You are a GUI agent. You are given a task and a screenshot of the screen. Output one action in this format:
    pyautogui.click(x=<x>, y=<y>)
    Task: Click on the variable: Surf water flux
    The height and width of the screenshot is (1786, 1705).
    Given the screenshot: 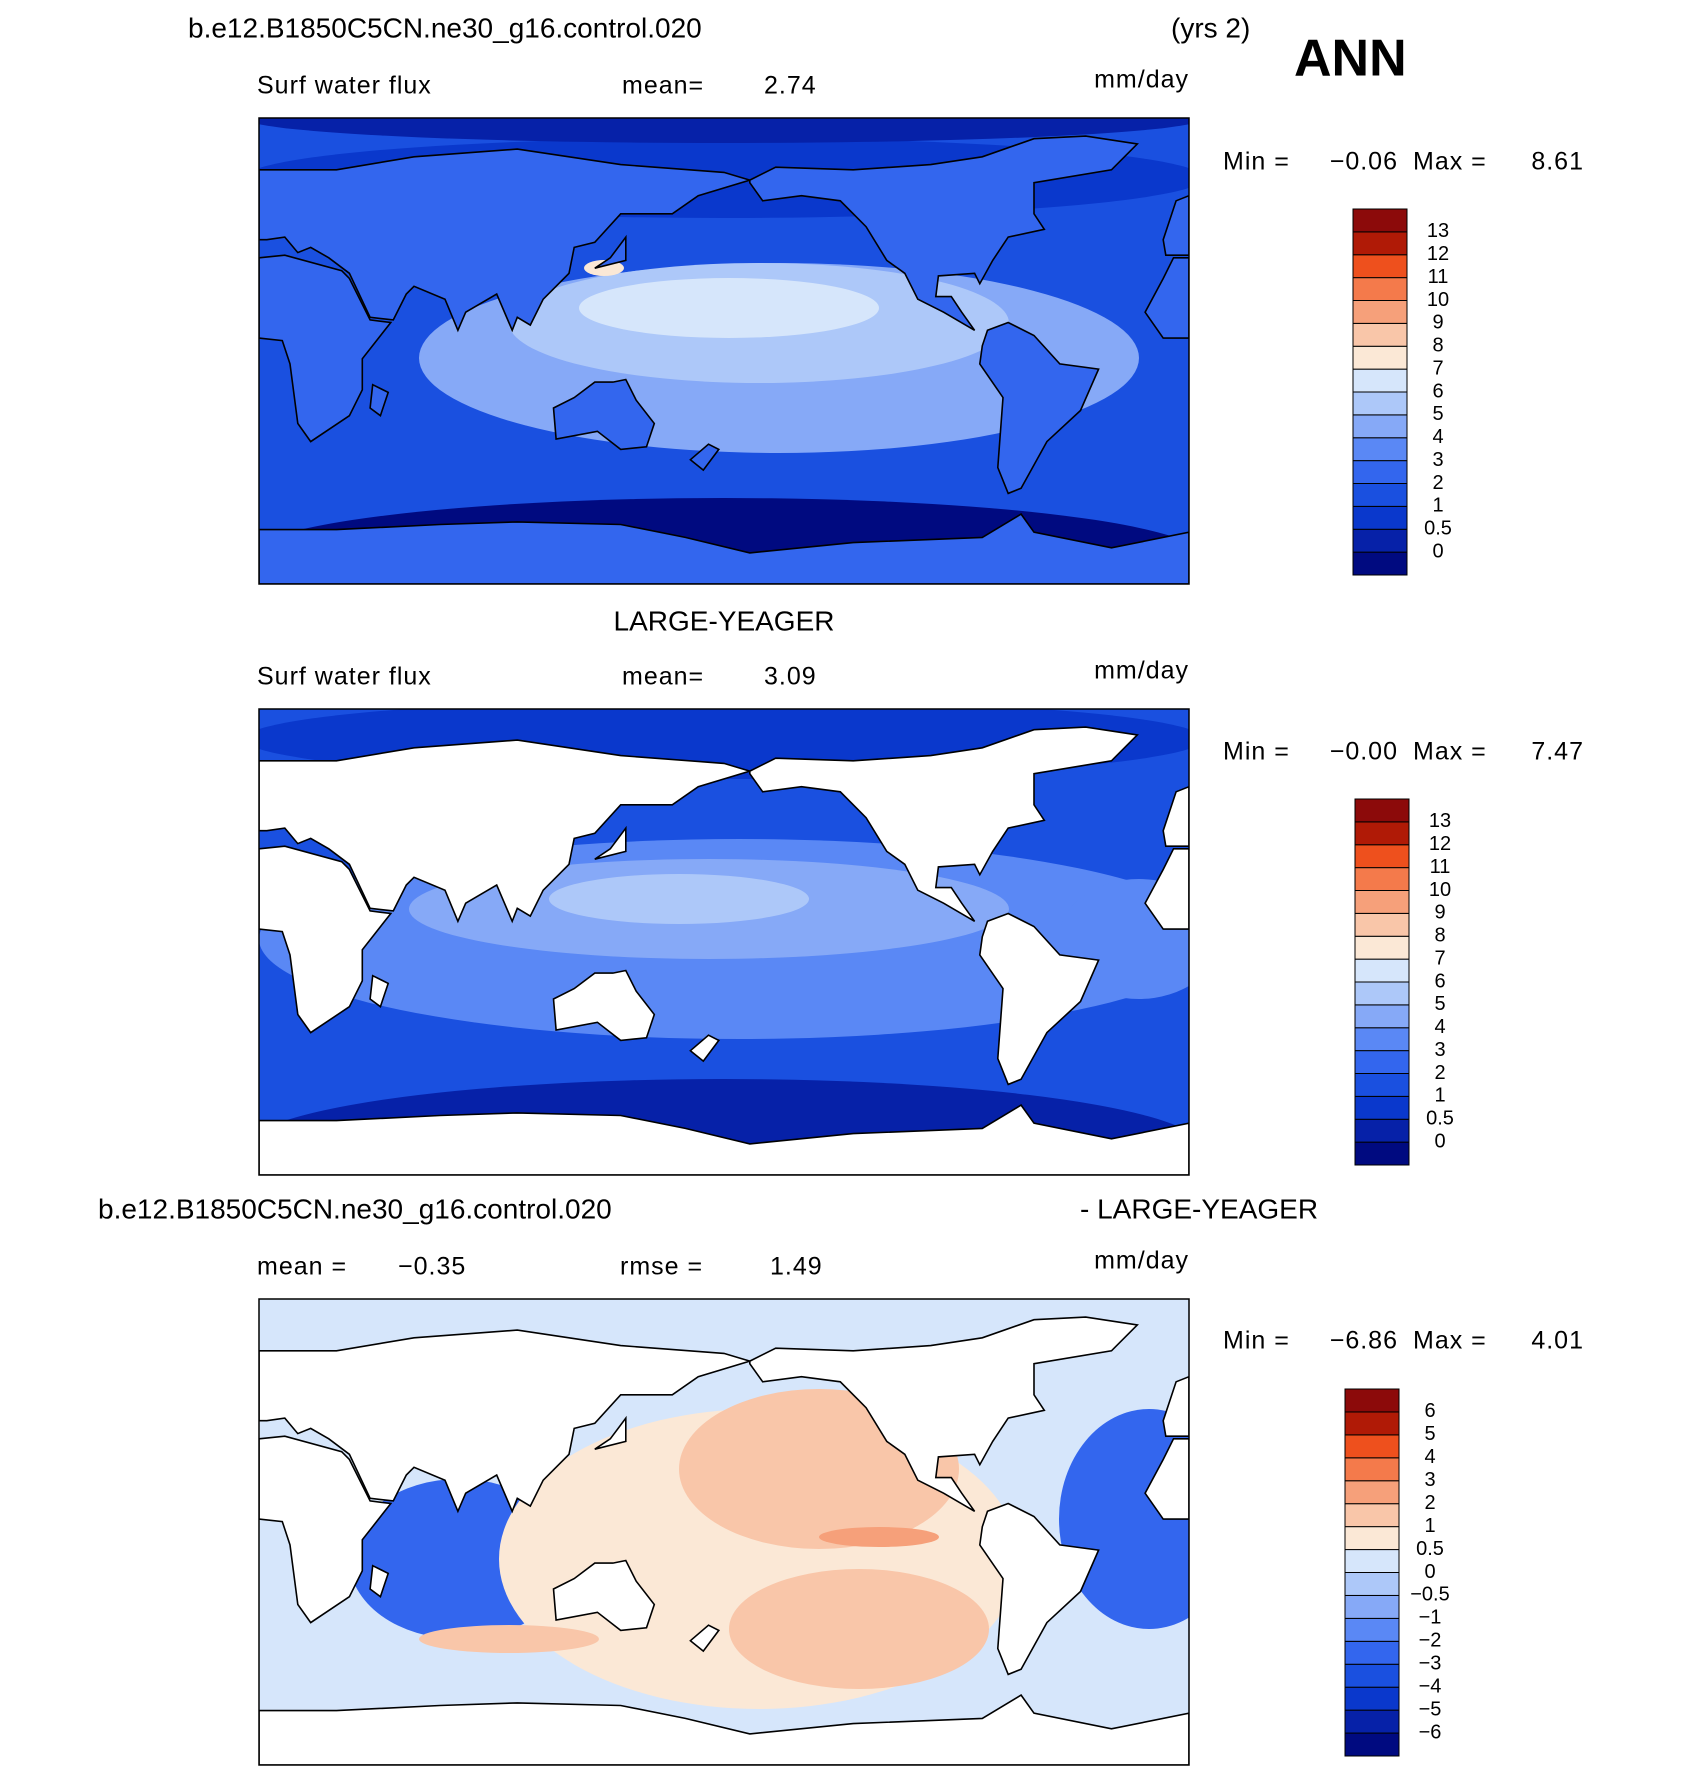 What is the action you would take?
    pyautogui.click(x=344, y=677)
    